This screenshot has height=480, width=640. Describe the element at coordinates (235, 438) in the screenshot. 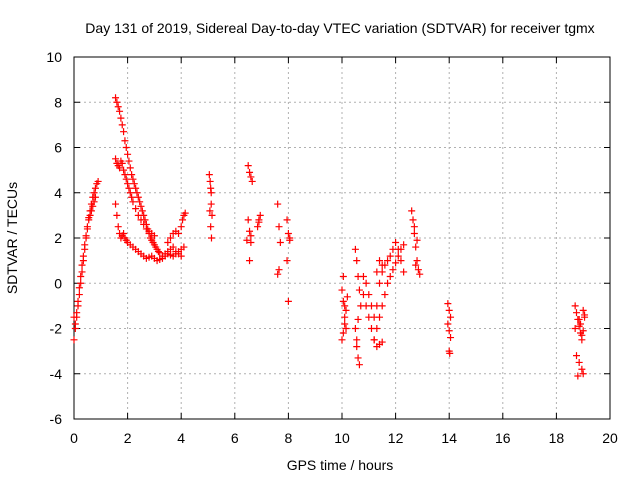

I see `x-tick-label: 6` at that location.